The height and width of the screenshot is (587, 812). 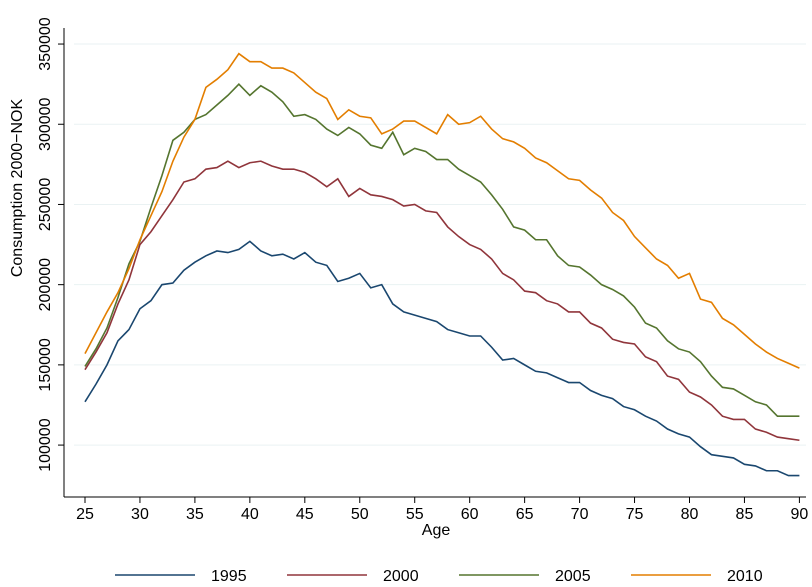 What do you see at coordinates (580, 514) in the screenshot?
I see `x-tick-label: 70` at bounding box center [580, 514].